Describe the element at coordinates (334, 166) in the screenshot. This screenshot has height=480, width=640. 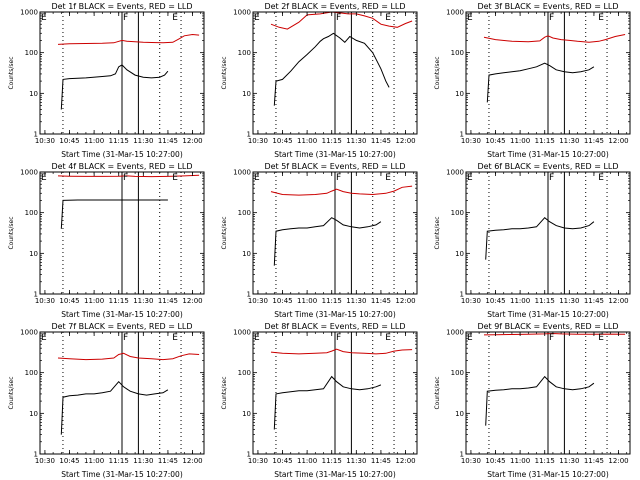
I see `chart-title: Det 5f BLACK = Events, RED = LLD` at that location.